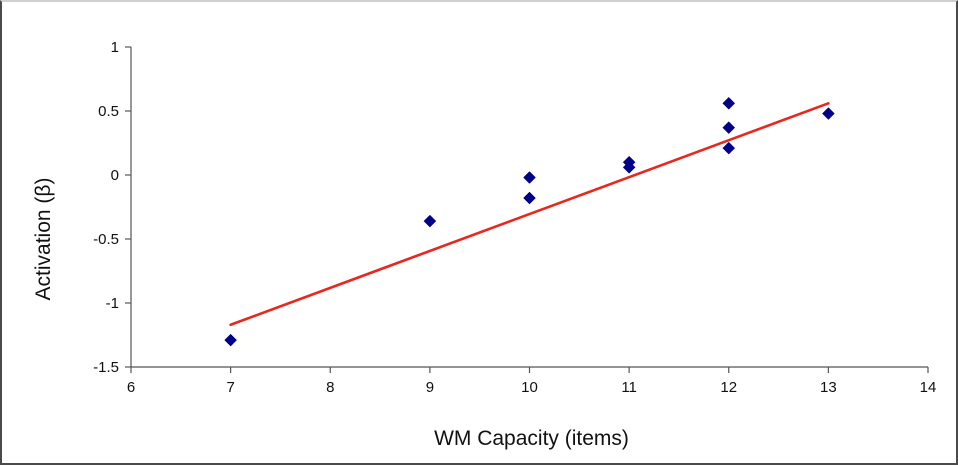 The height and width of the screenshot is (467, 958). I want to click on x-tick-label: 9, so click(430, 387).